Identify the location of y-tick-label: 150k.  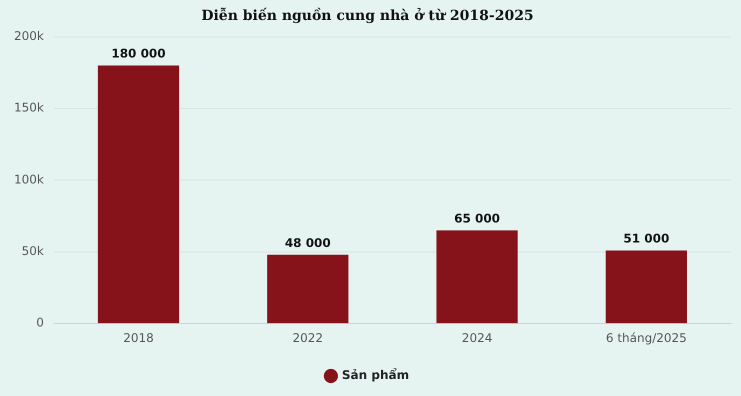
(29, 107).